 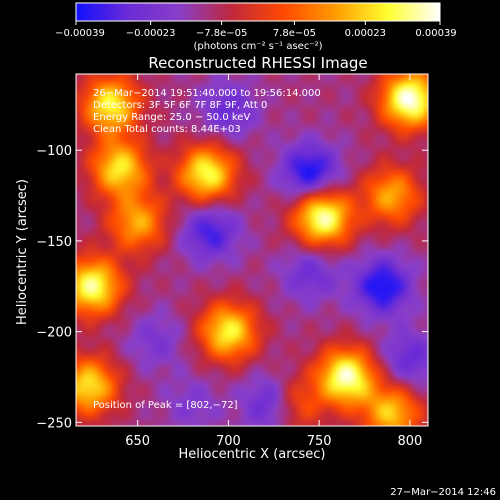 What do you see at coordinates (167, 129) in the screenshot?
I see `annotation-clean-counts: Clean Total counts: 8.44E+03` at bounding box center [167, 129].